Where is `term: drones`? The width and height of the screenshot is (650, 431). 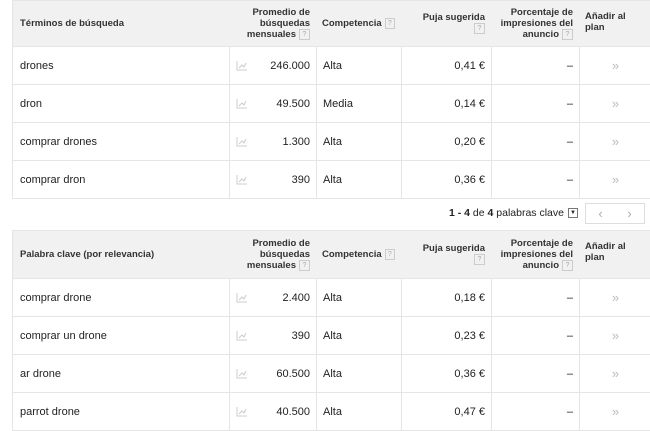
term: drones is located at coordinates (37, 65).